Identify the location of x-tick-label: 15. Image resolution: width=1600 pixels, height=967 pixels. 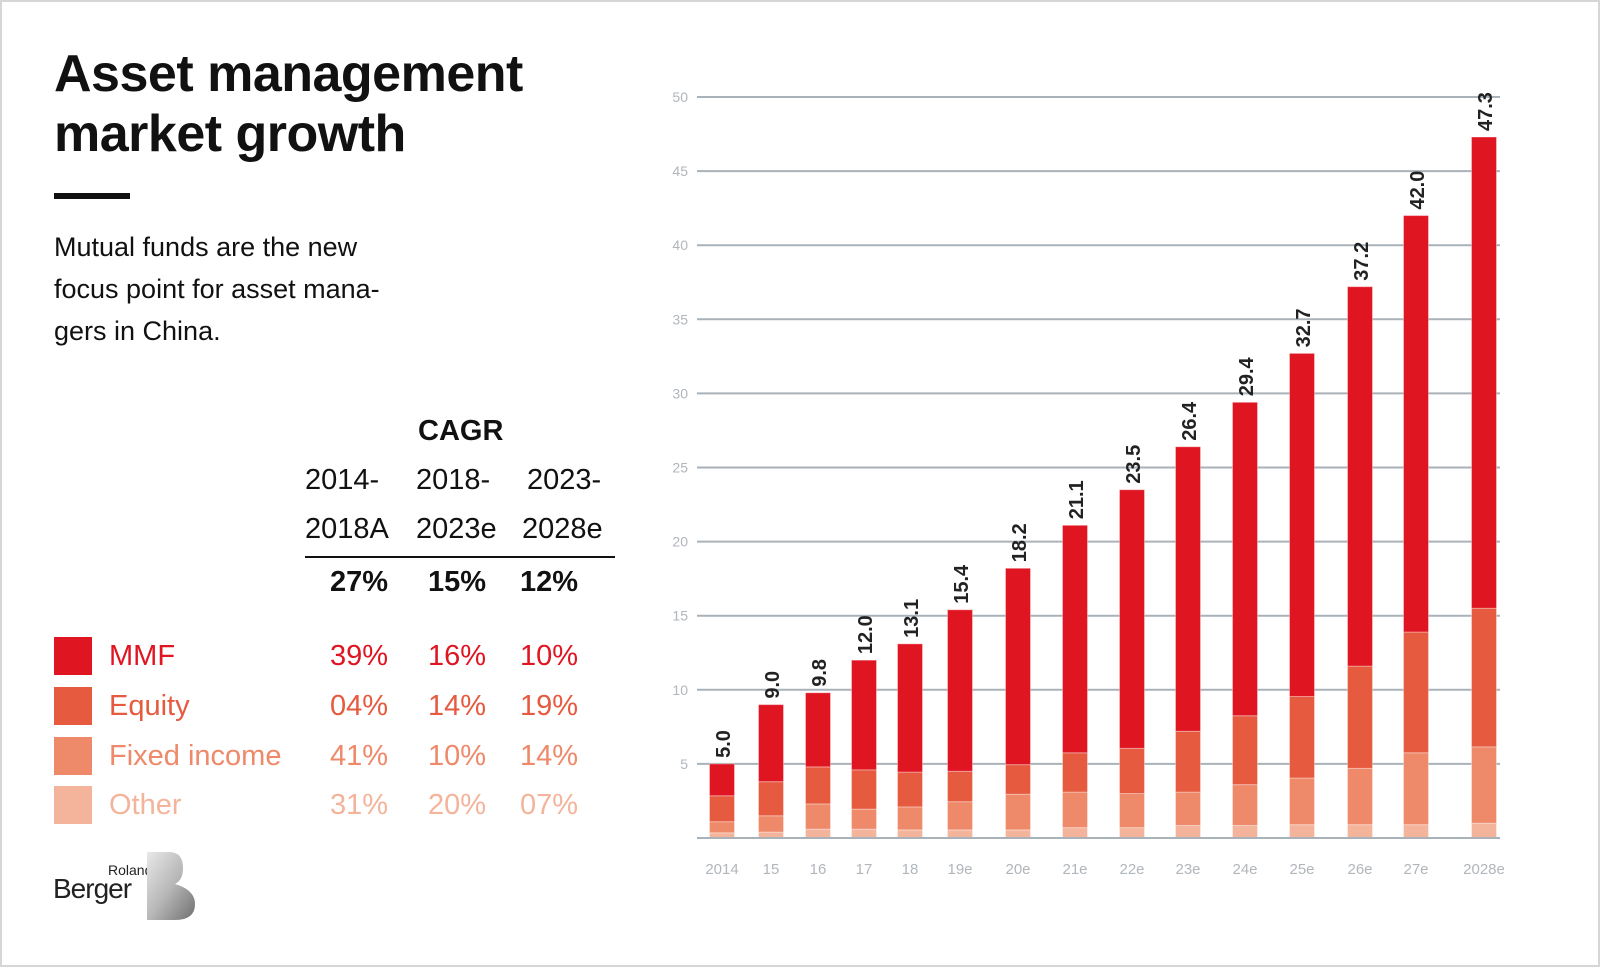
(771, 869).